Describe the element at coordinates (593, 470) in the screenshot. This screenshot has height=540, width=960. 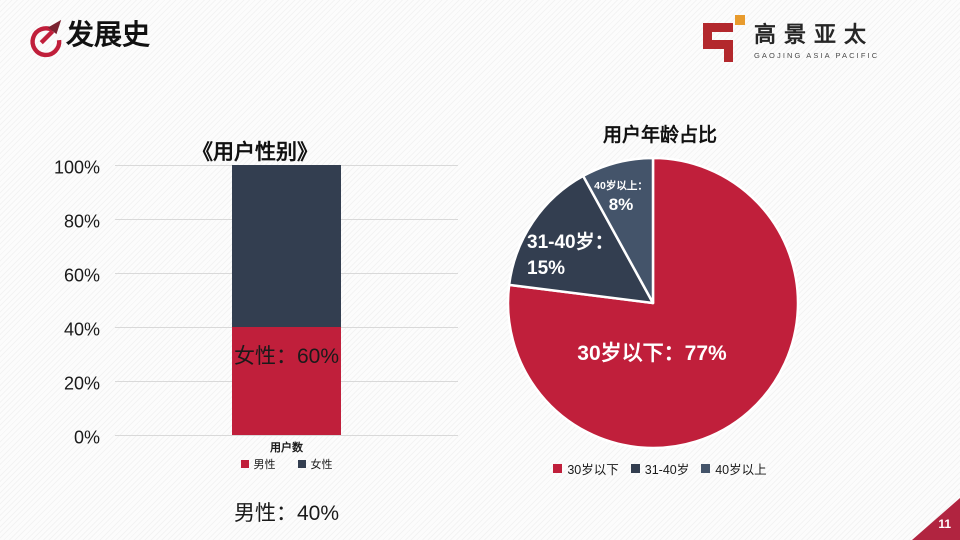
I see `legend-label: 30岁以下` at that location.